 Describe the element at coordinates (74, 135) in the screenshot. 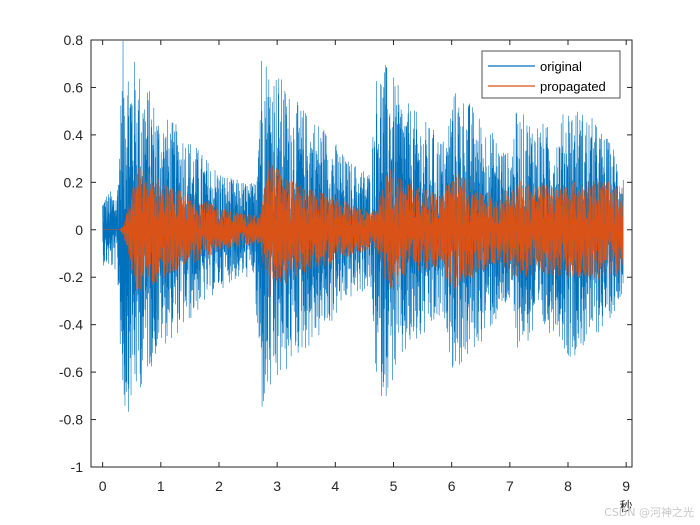

I see `y-tick-label: 0.4` at that location.